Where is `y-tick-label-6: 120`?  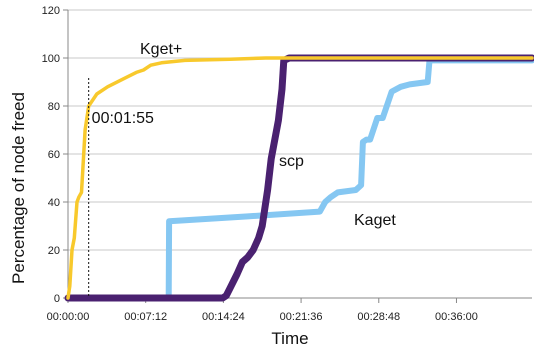
y-tick-label-6: 120 is located at coordinates (51, 11).